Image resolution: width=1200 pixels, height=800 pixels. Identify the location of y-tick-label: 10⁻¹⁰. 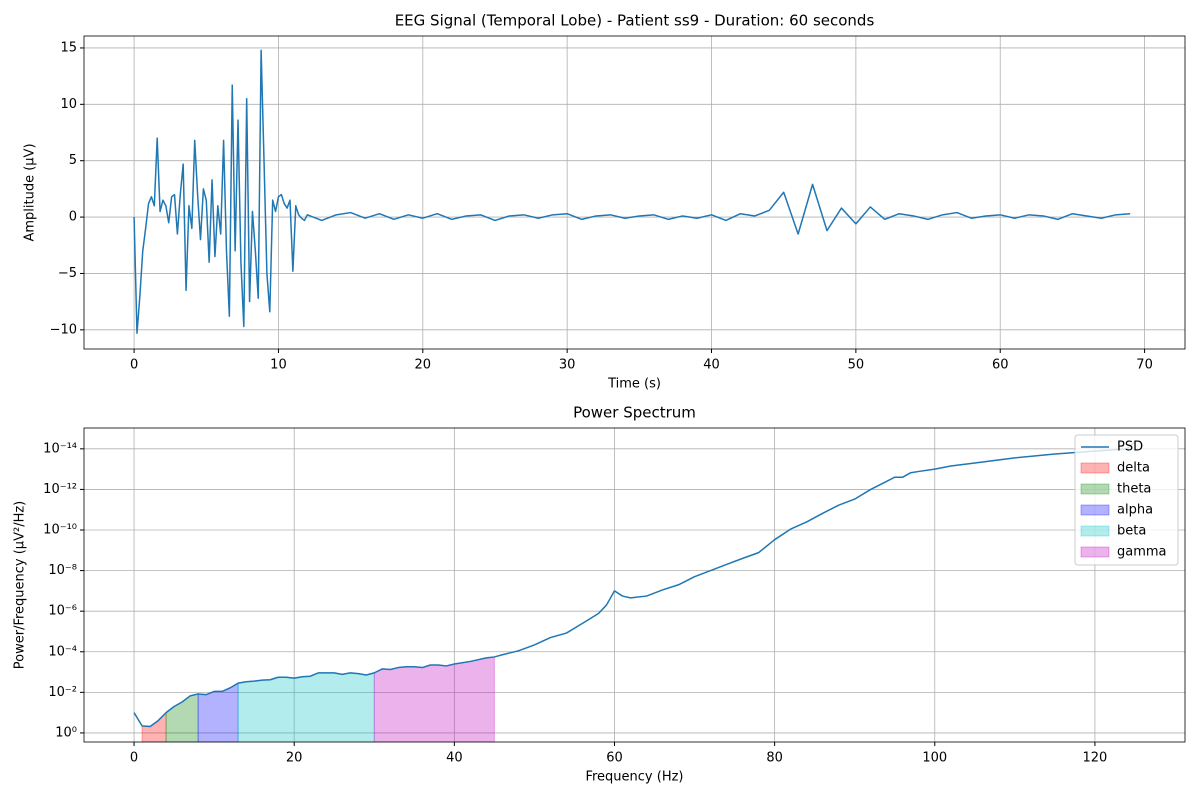
(60, 530).